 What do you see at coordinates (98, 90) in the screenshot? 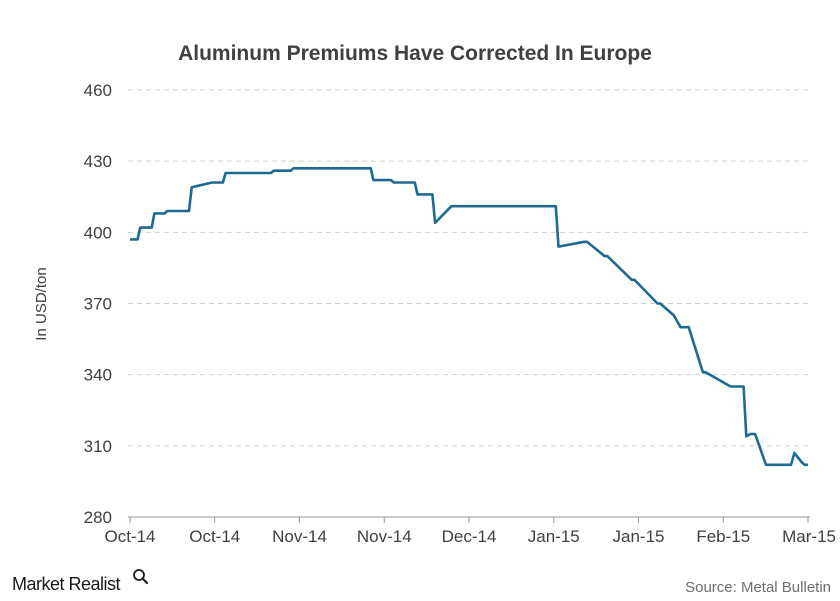
I see `y-tick-label: 460` at bounding box center [98, 90].